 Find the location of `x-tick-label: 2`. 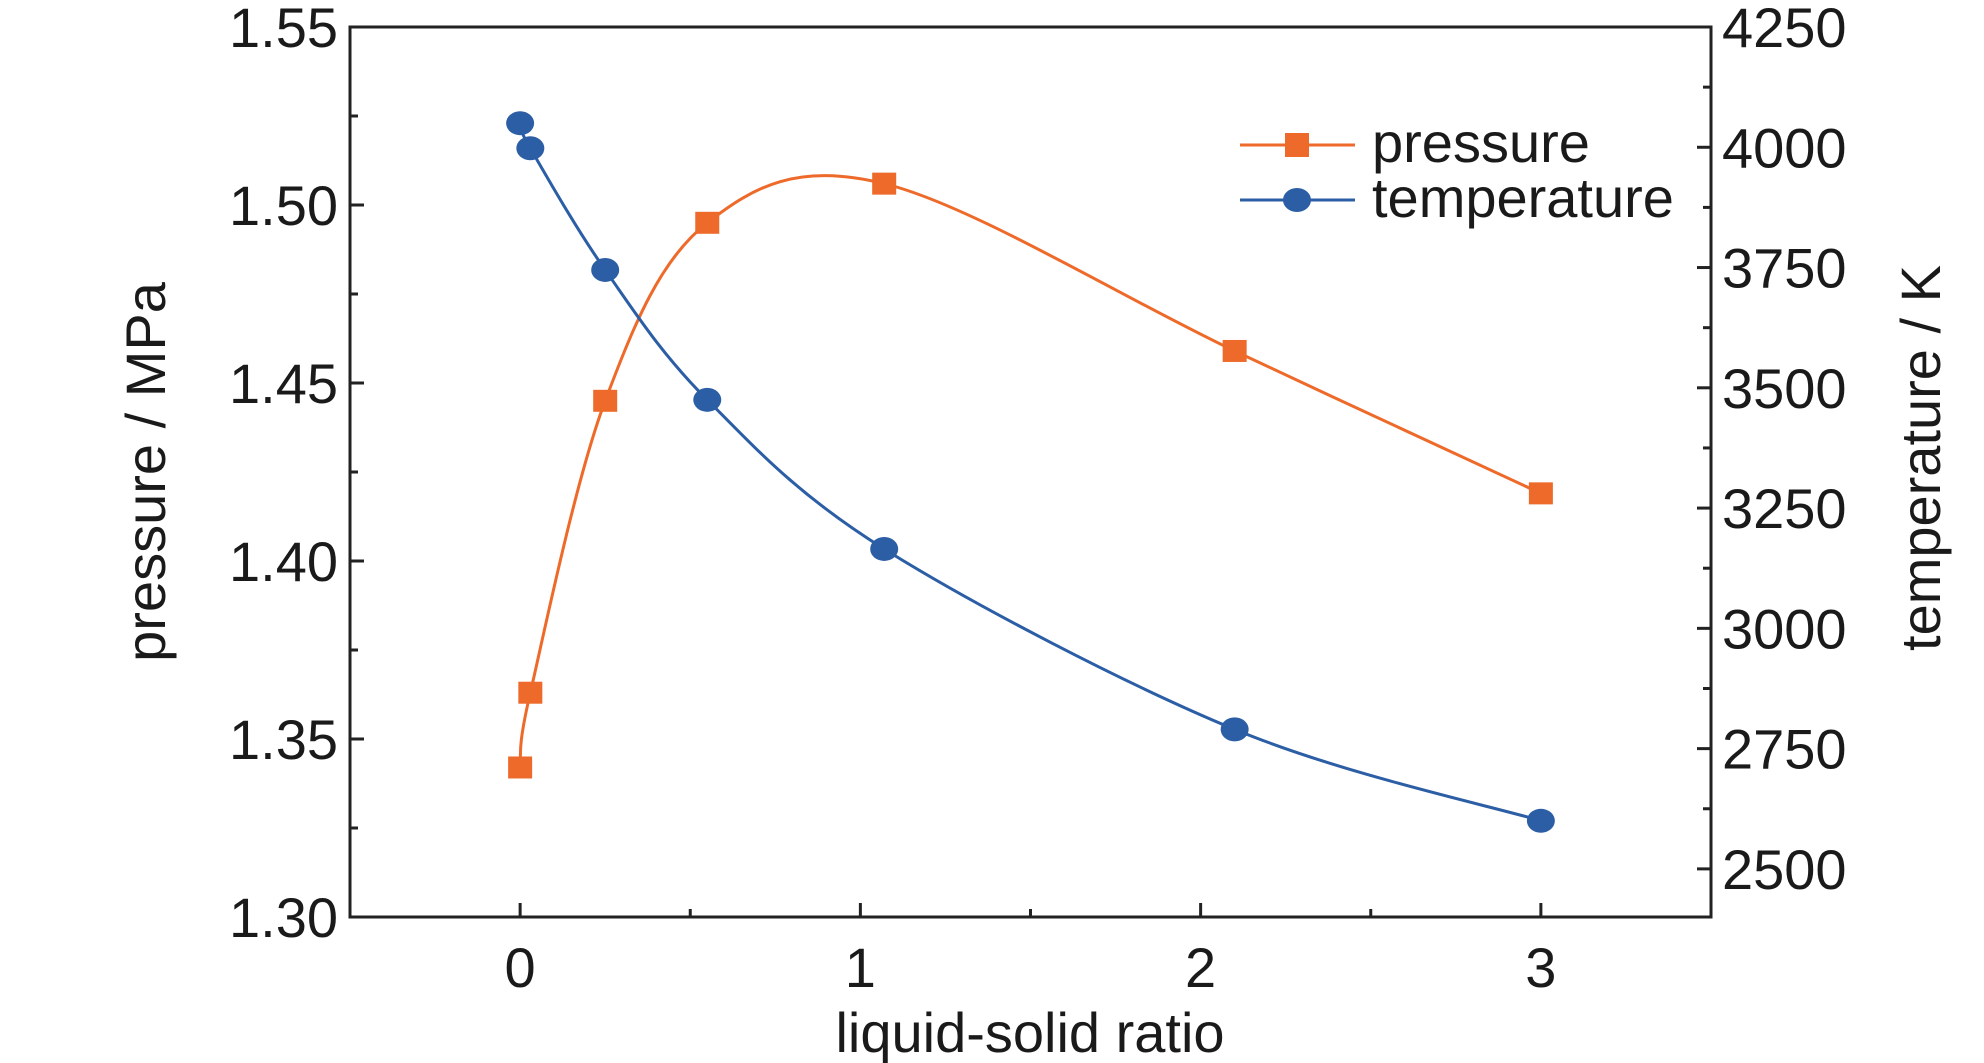

x-tick-label: 2 is located at coordinates (1200, 967).